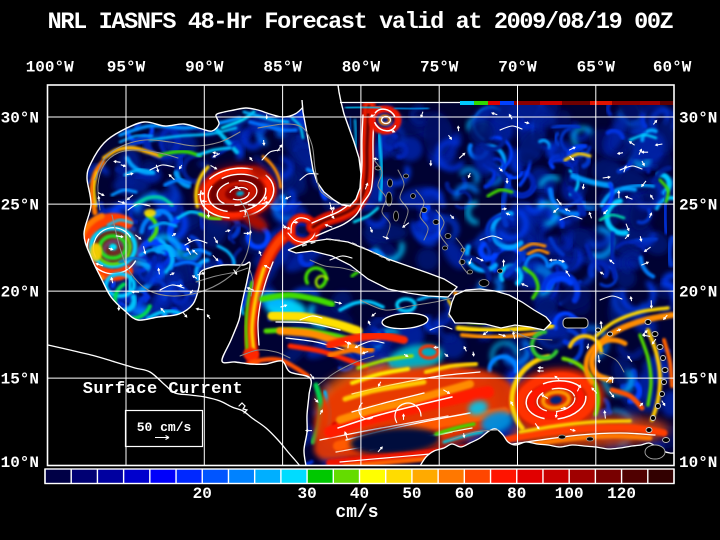  What do you see at coordinates (306, 494) in the screenshot?
I see `svg-text: 30` at bounding box center [306, 494].